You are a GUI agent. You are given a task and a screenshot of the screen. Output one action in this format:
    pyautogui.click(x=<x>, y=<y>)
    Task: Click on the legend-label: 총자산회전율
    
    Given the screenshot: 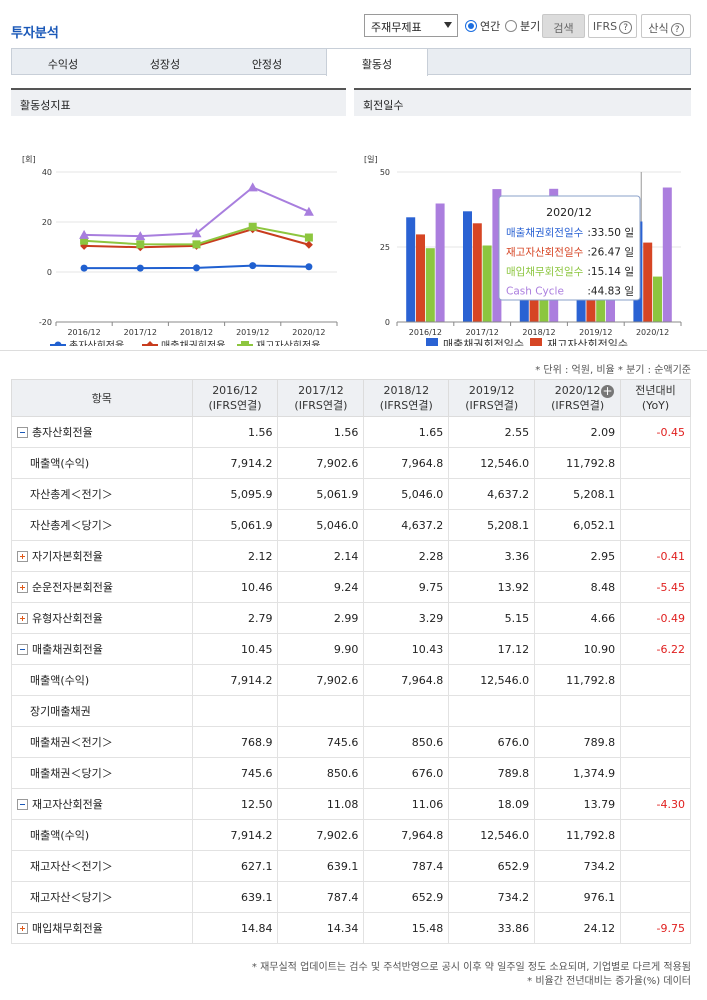 What is the action you would take?
    pyautogui.click(x=96, y=343)
    